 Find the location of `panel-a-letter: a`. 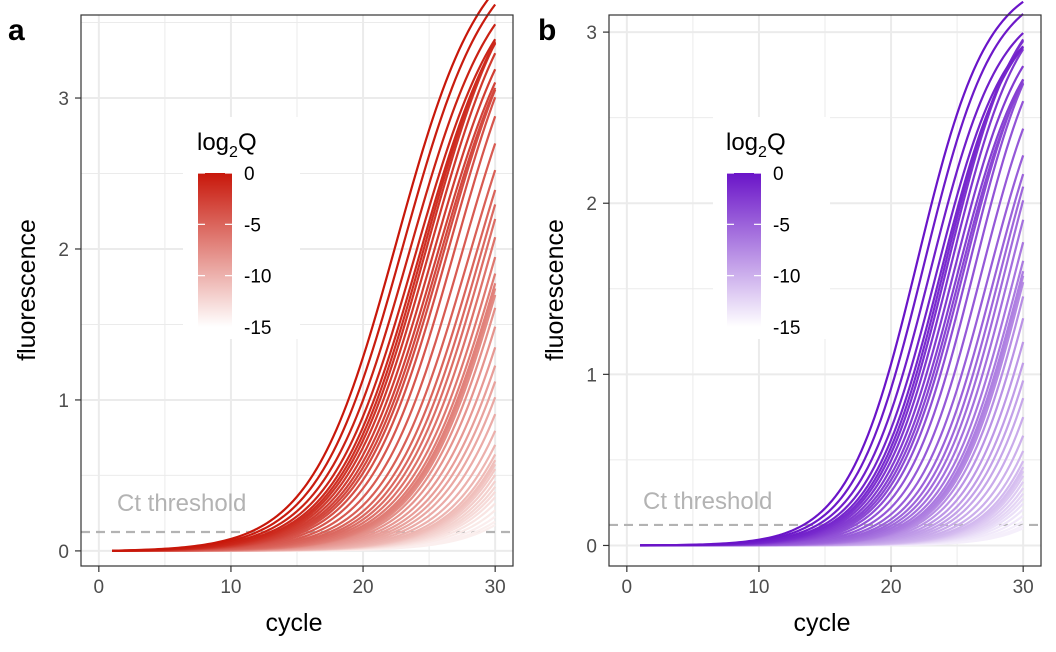

panel-a-letter: a is located at coordinates (16, 30).